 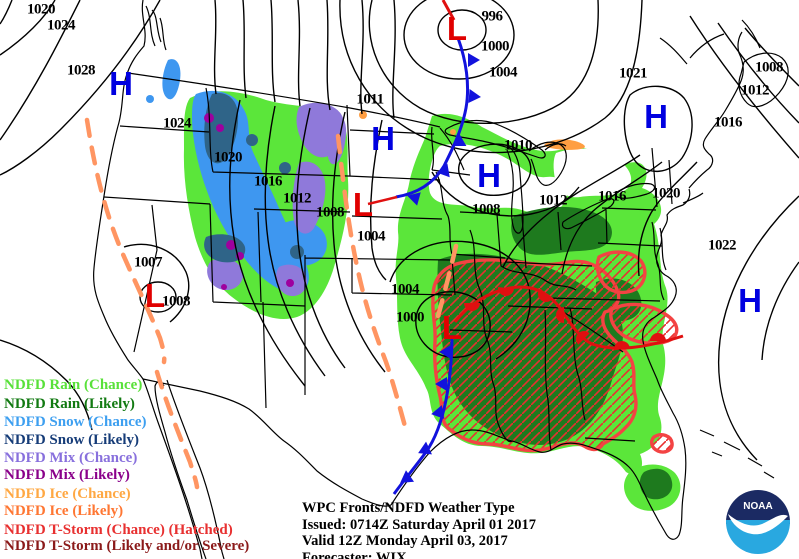 I want to click on pressure-label: 996, so click(x=492, y=16).